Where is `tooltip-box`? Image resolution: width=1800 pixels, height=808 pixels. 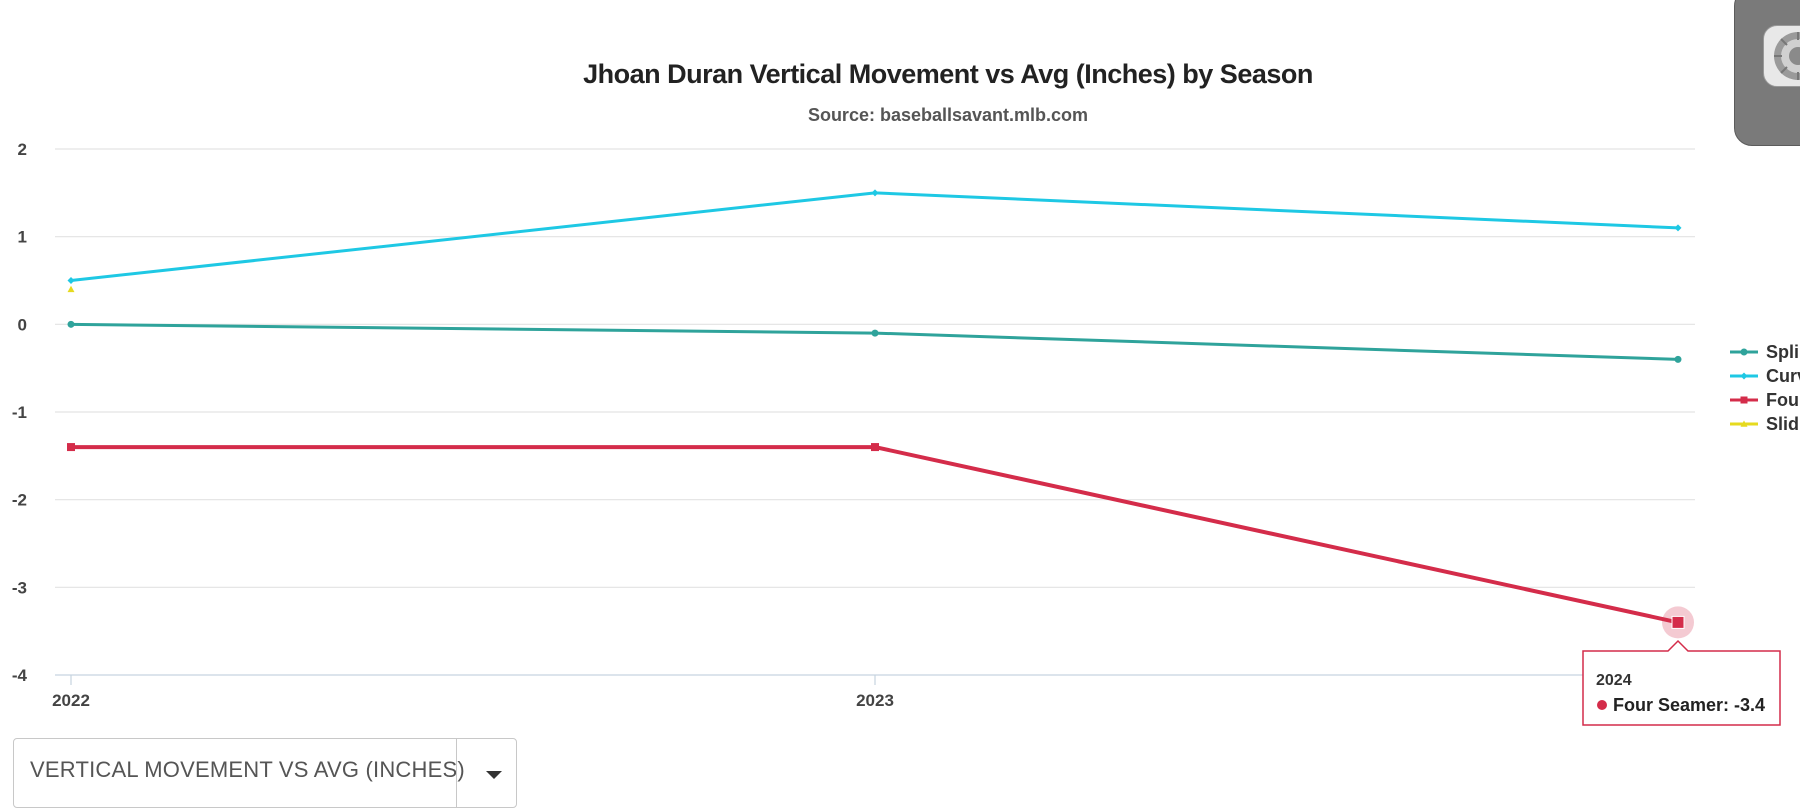 tooltip-box is located at coordinates (1681, 682).